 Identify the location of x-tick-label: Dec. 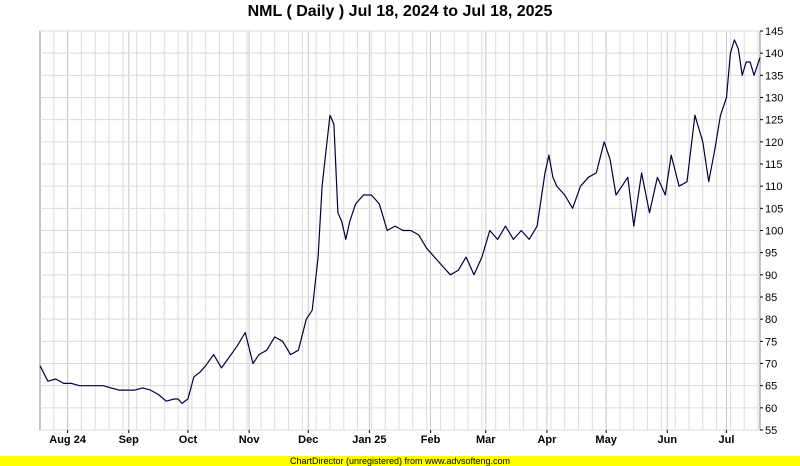
(308, 440).